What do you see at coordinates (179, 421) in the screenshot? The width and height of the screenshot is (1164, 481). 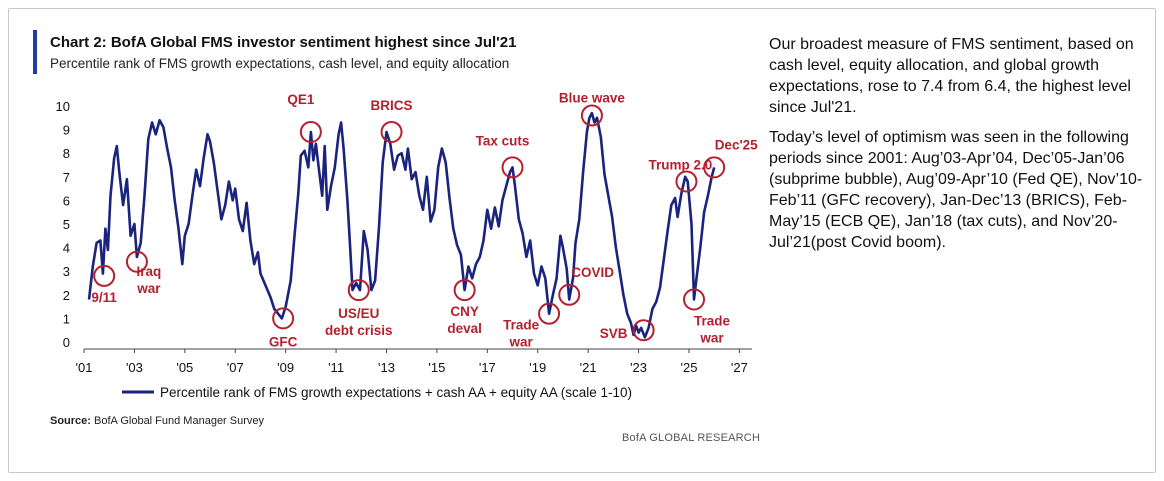 I see `source-text: BofA Global Fund Manager Survey` at bounding box center [179, 421].